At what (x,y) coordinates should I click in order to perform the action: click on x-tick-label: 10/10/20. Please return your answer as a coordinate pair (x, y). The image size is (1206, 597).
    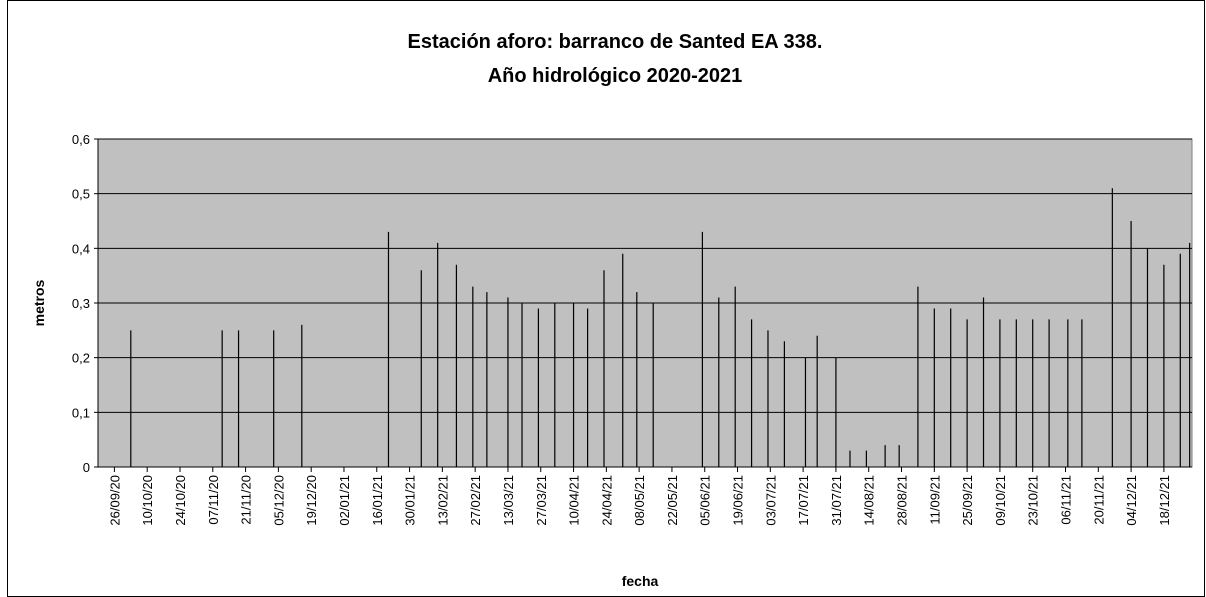
    Looking at the image, I should click on (147, 500).